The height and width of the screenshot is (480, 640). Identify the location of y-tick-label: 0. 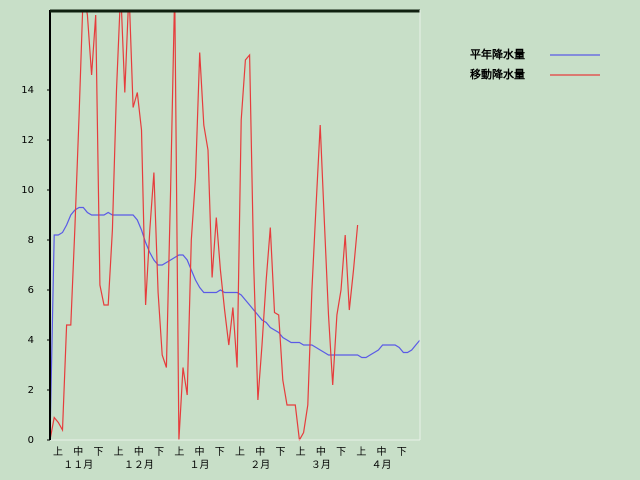
(31, 440).